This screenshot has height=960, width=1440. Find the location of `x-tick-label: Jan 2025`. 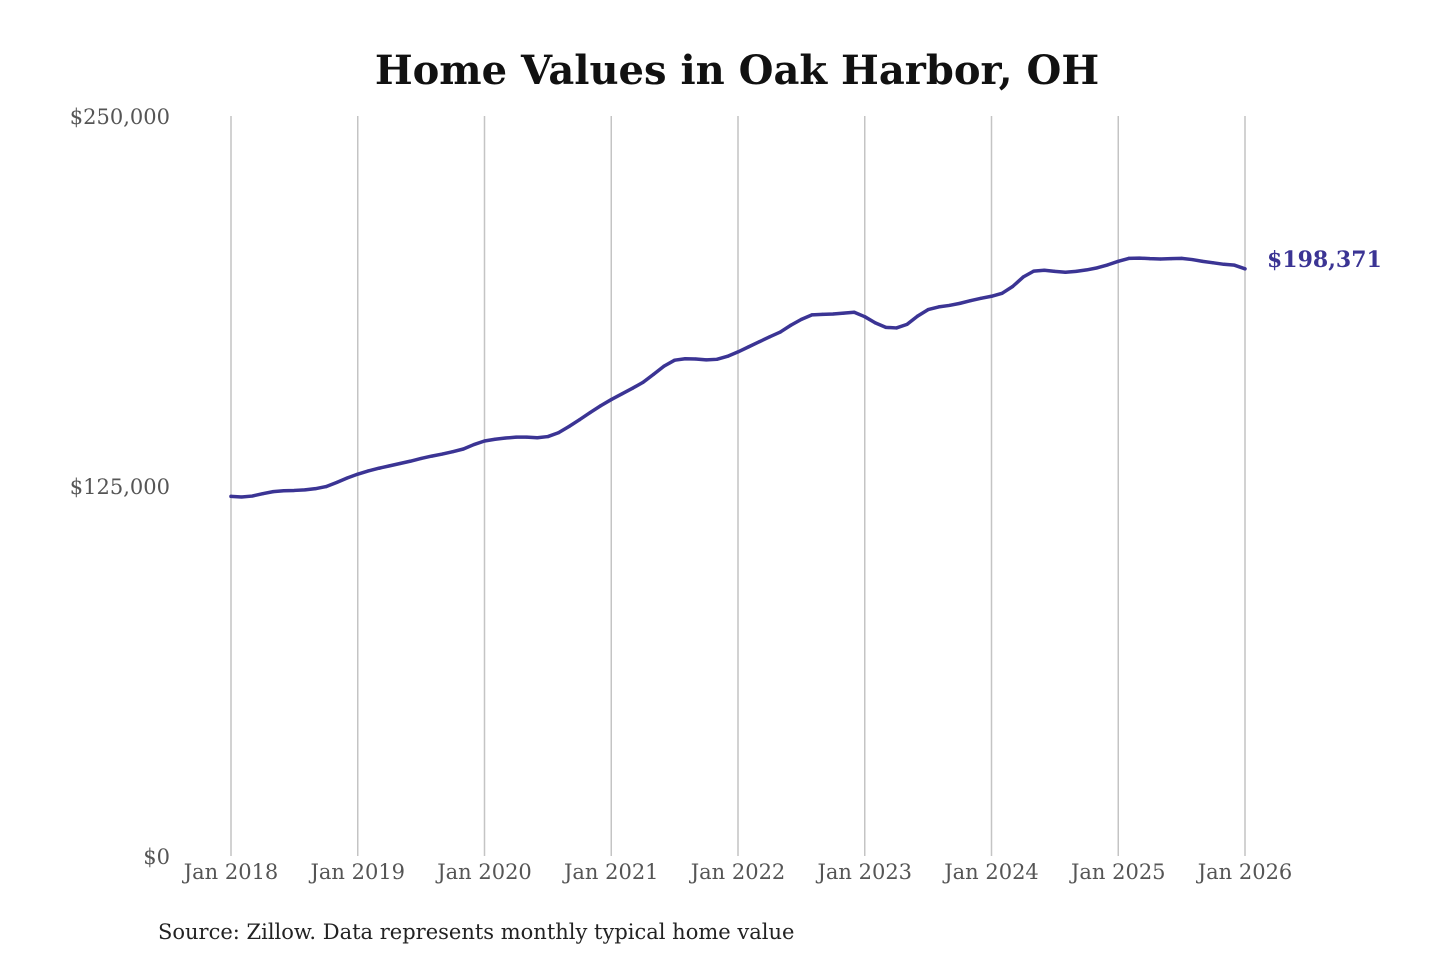

x-tick-label: Jan 2025 is located at coordinates (1117, 872).